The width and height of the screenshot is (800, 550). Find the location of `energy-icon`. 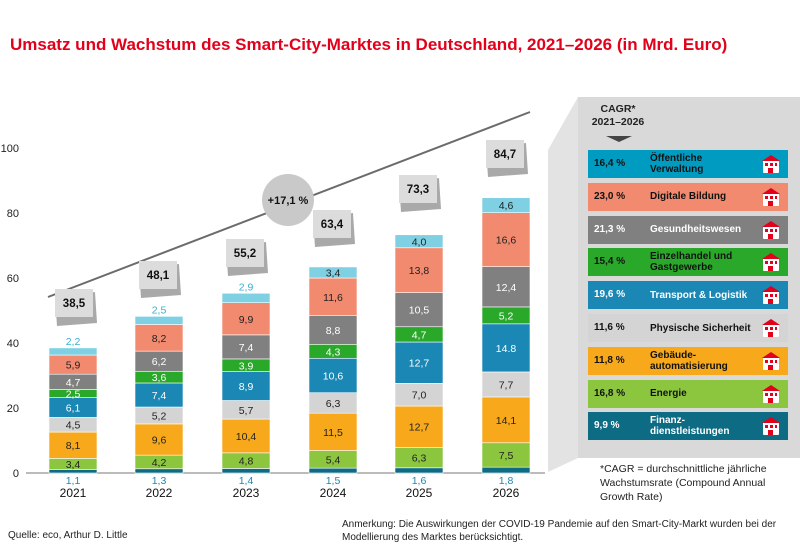

energy-icon is located at coordinates (771, 394).